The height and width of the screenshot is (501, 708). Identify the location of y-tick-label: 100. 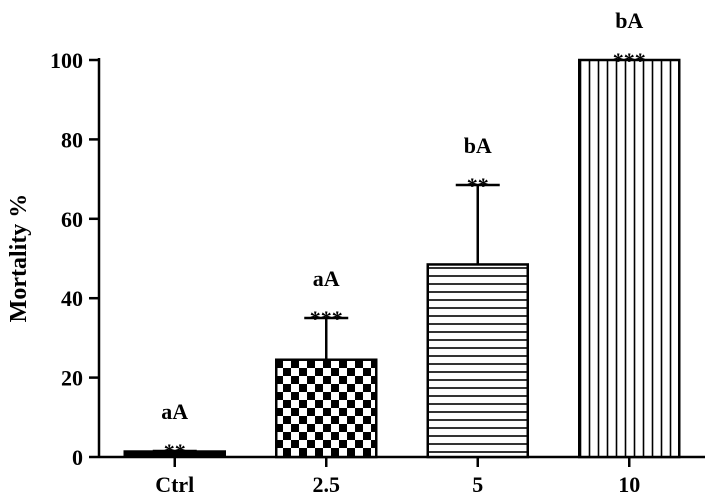
(66, 60).